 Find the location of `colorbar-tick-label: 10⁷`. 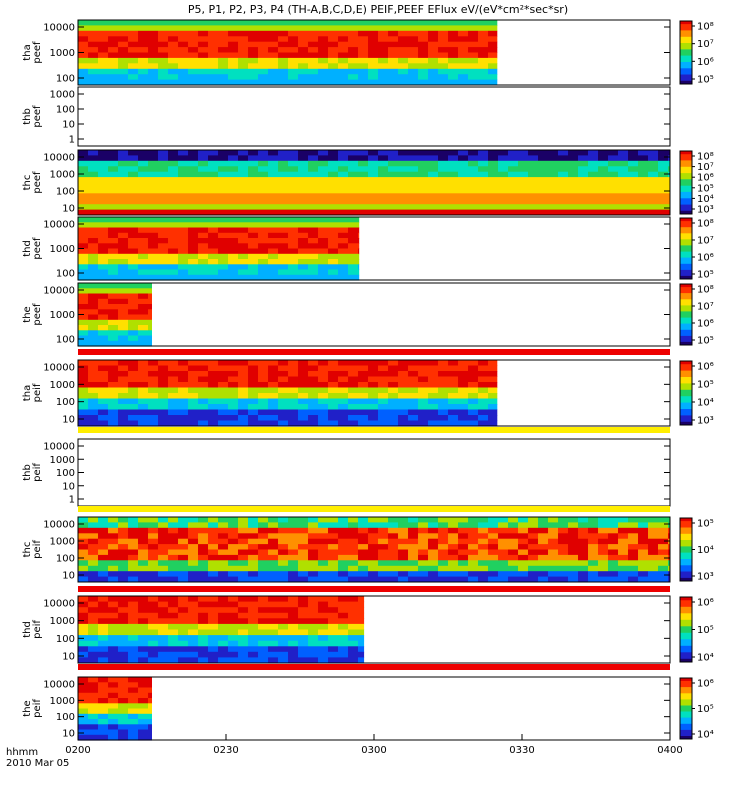

colorbar-tick-label: 10⁷ is located at coordinates (705, 307).